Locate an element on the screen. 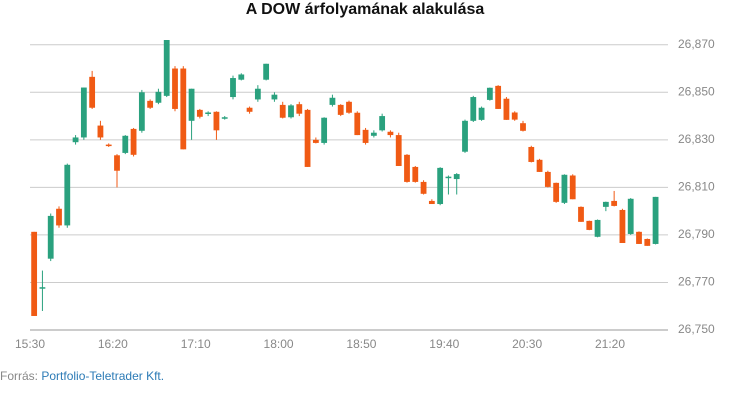 Image resolution: width=730 pixels, height=410 pixels. y-tick-label: 26,830 is located at coordinates (696, 139).